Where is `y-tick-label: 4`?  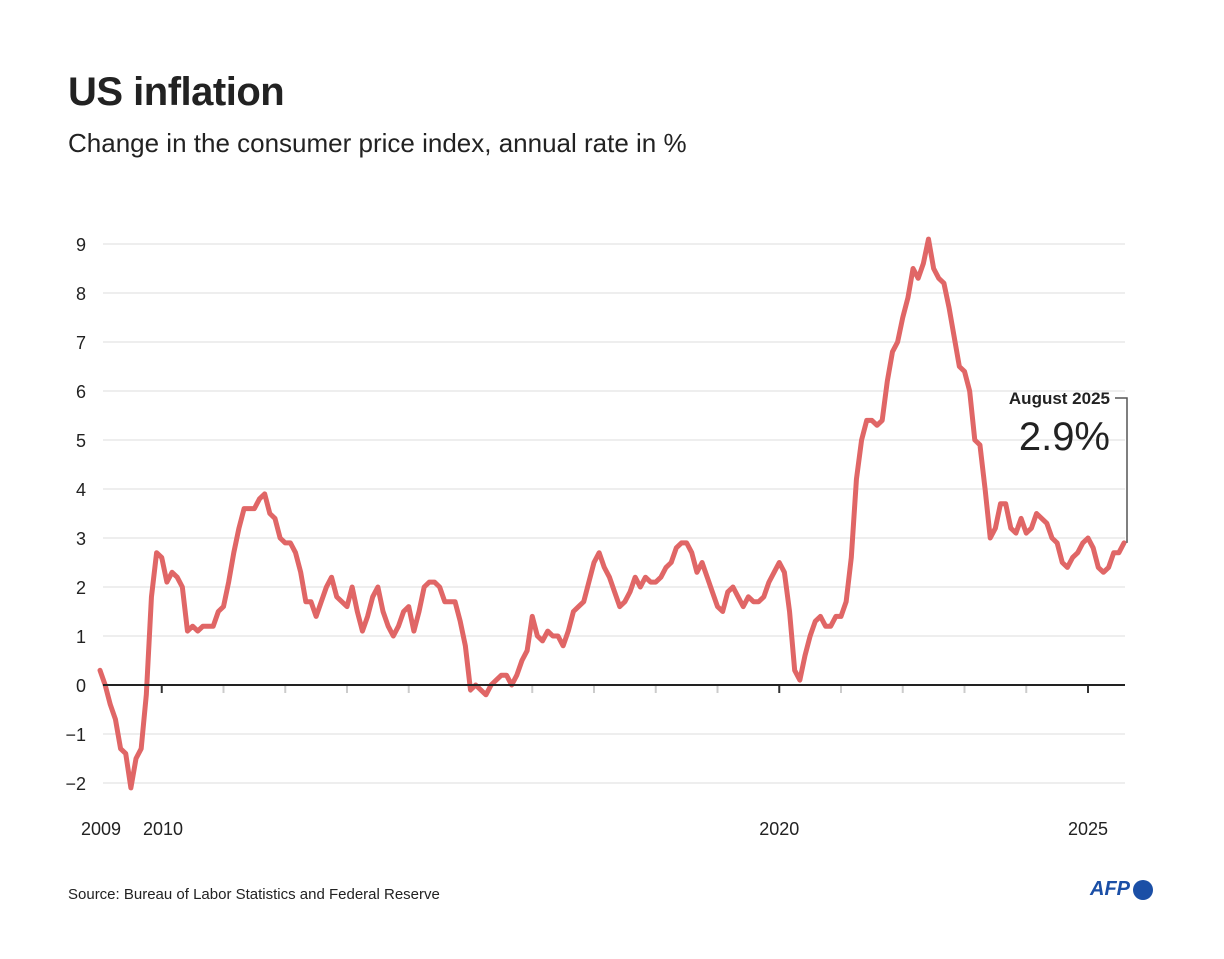
y-tick-label: 4 is located at coordinates (81, 490).